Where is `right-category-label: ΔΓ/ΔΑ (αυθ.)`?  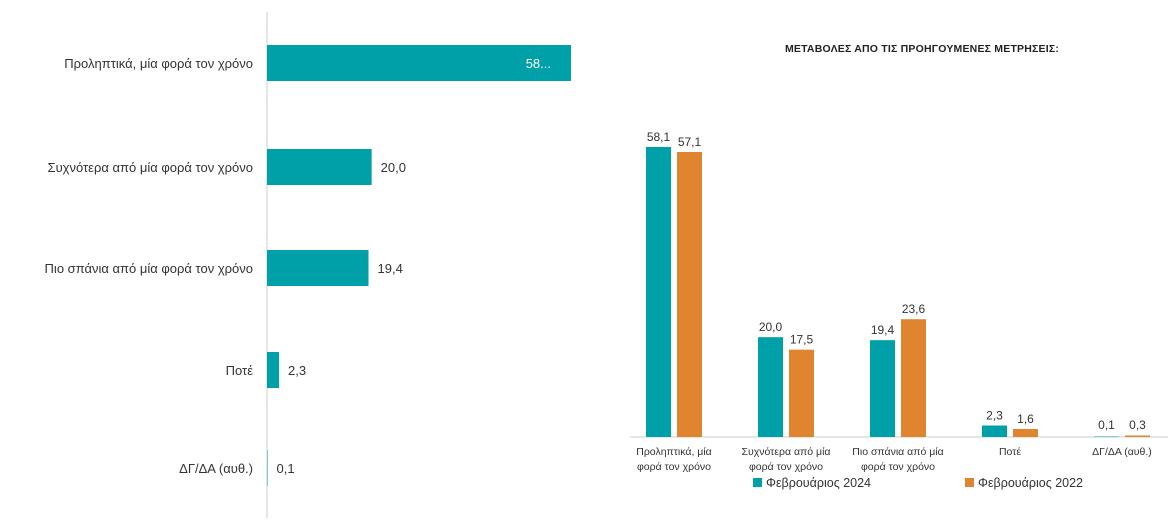
right-category-label: ΔΓ/ΔΑ (αυθ.) is located at coordinates (1122, 452).